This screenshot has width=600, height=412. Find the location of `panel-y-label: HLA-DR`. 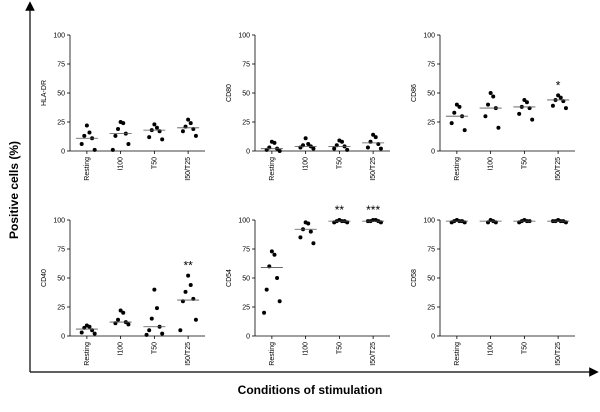

panel-y-label: HLA-DR is located at coordinates (44, 93).